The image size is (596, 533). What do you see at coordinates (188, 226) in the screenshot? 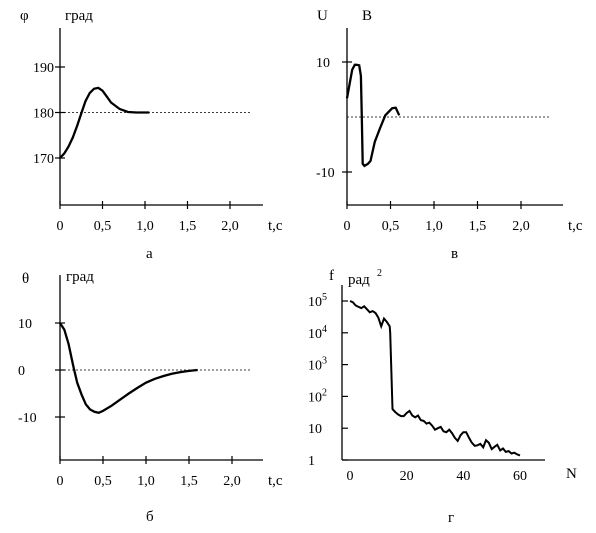
I see `panel-a-x-tick-label: 1,5` at bounding box center [188, 226].